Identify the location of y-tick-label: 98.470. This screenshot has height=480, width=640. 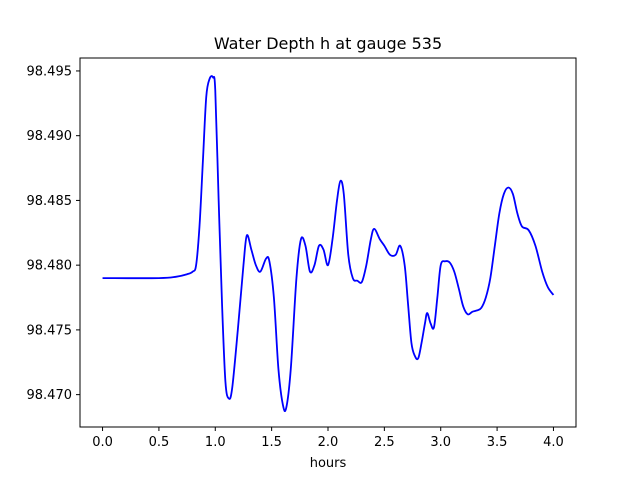
(50, 395).